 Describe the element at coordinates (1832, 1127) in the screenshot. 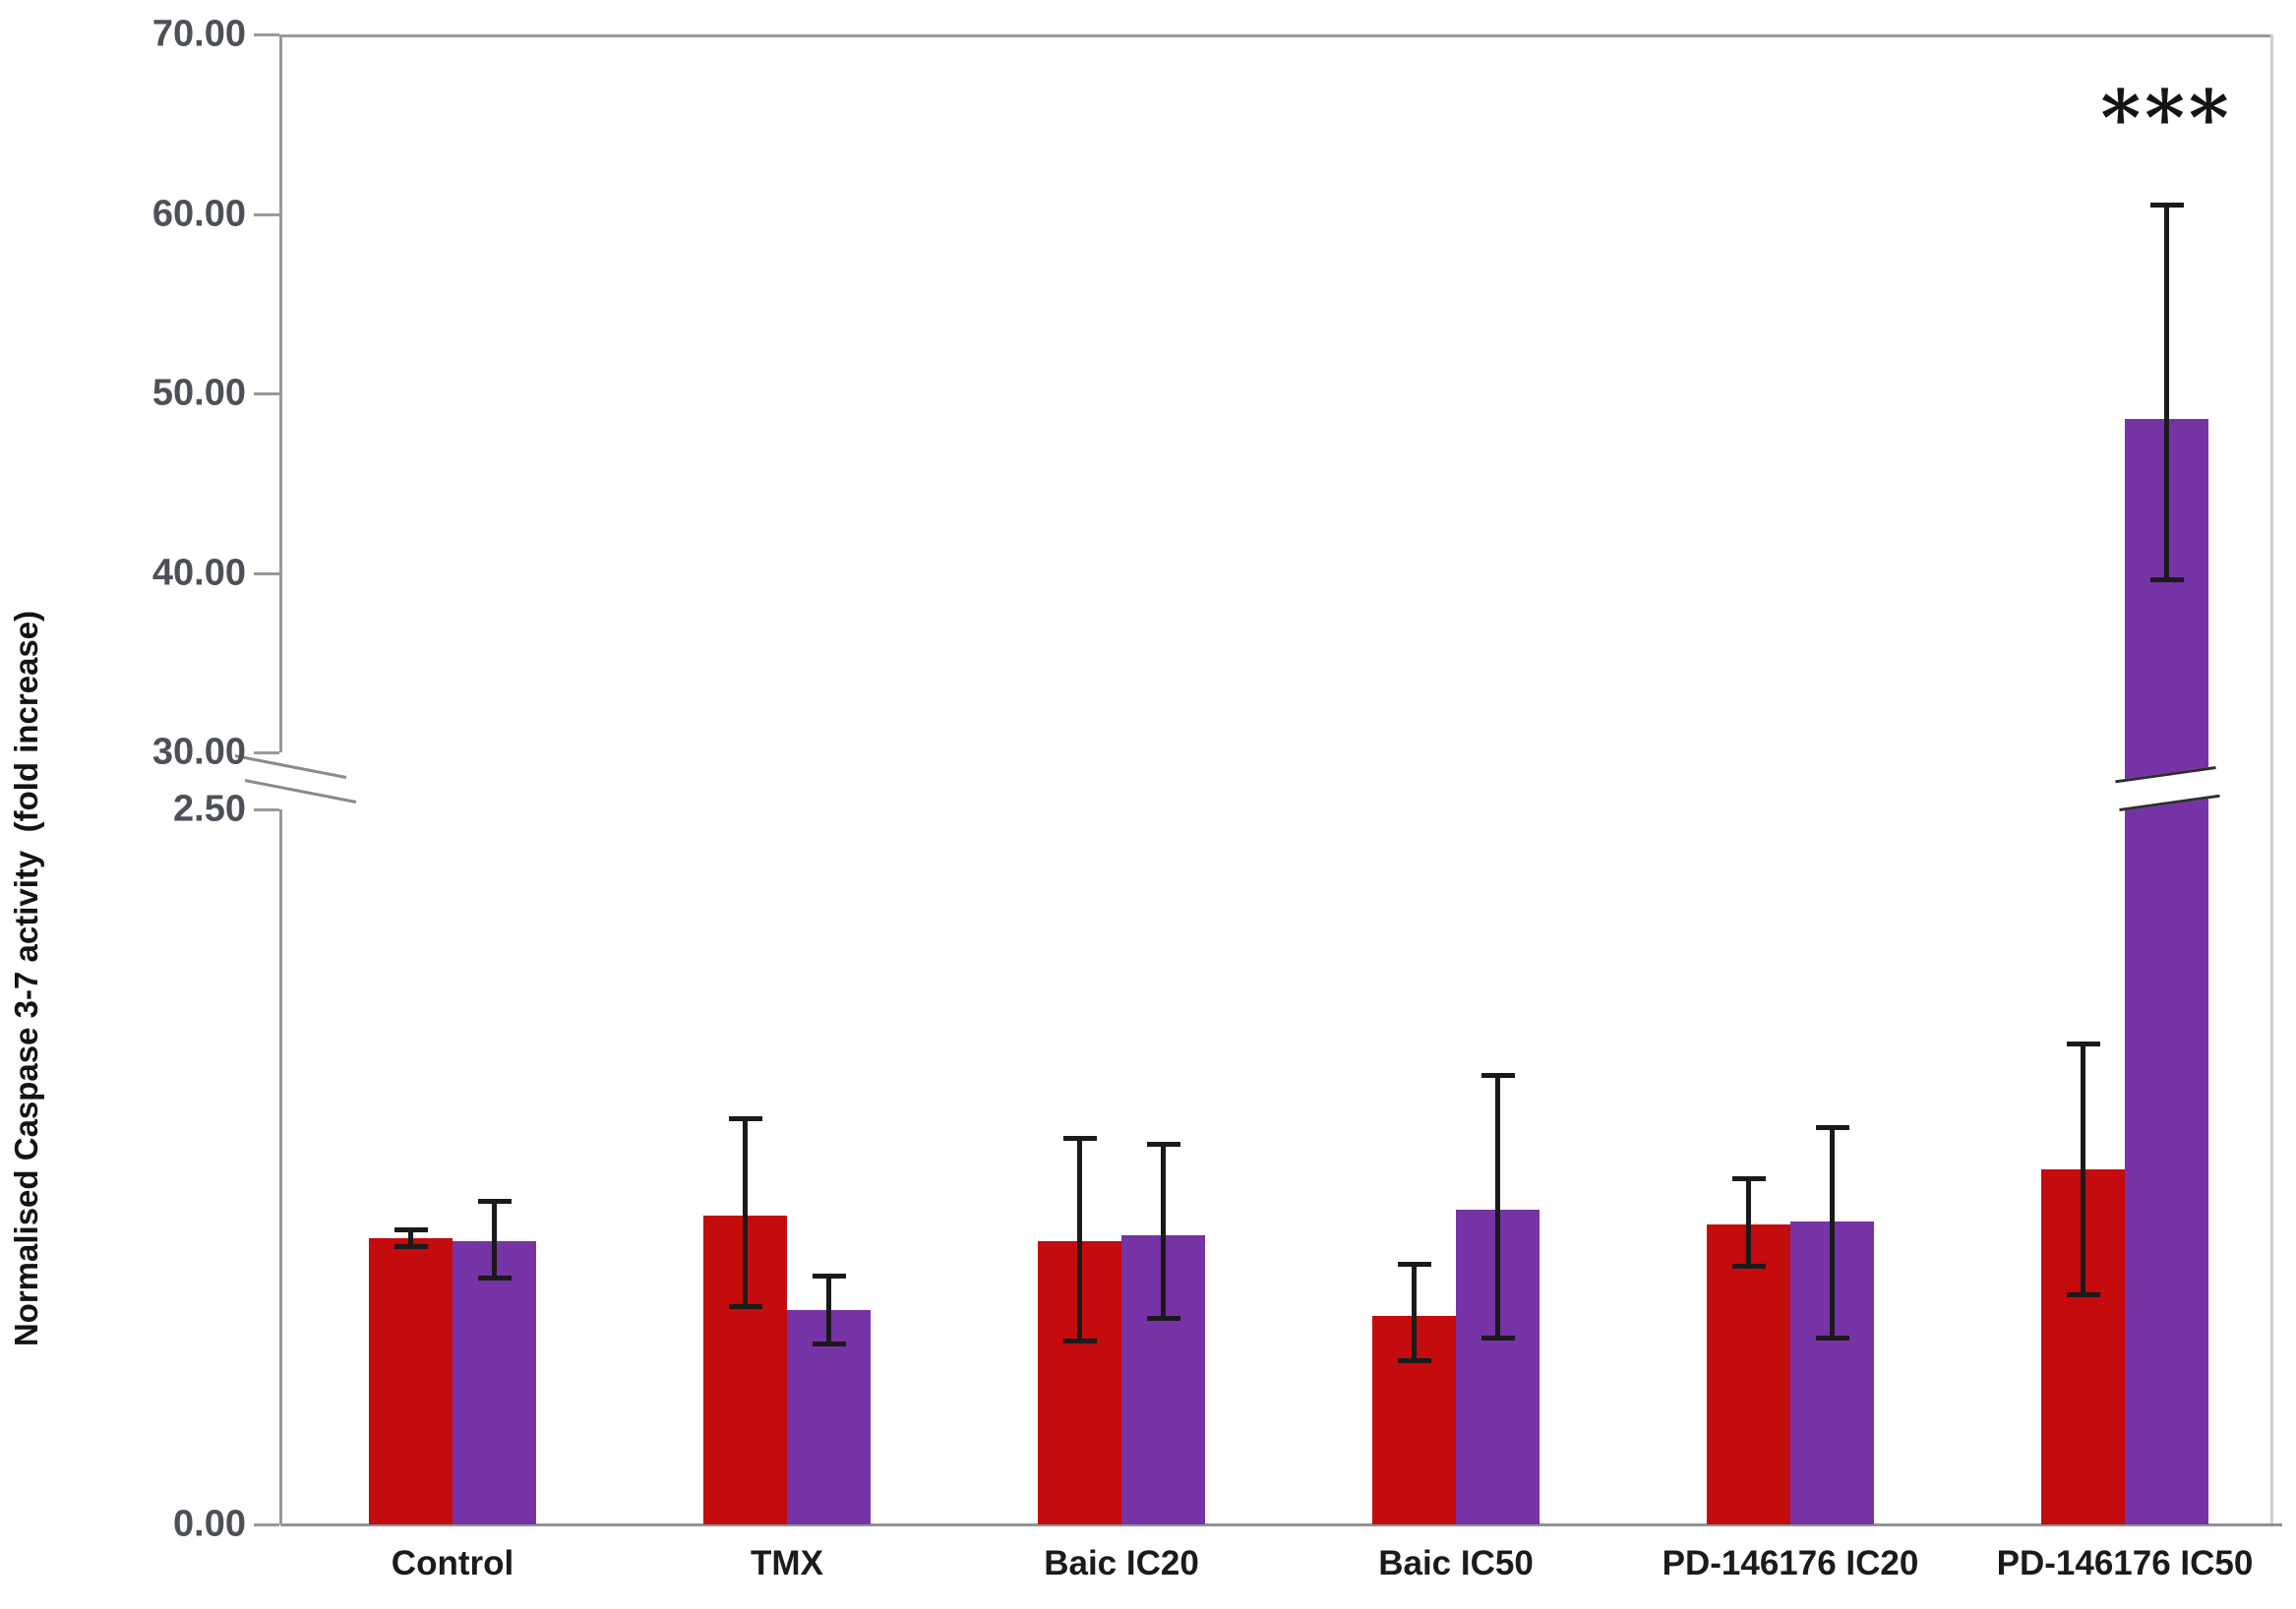

I see `error-cap-top-series-purple-pd-146176-ic20` at that location.